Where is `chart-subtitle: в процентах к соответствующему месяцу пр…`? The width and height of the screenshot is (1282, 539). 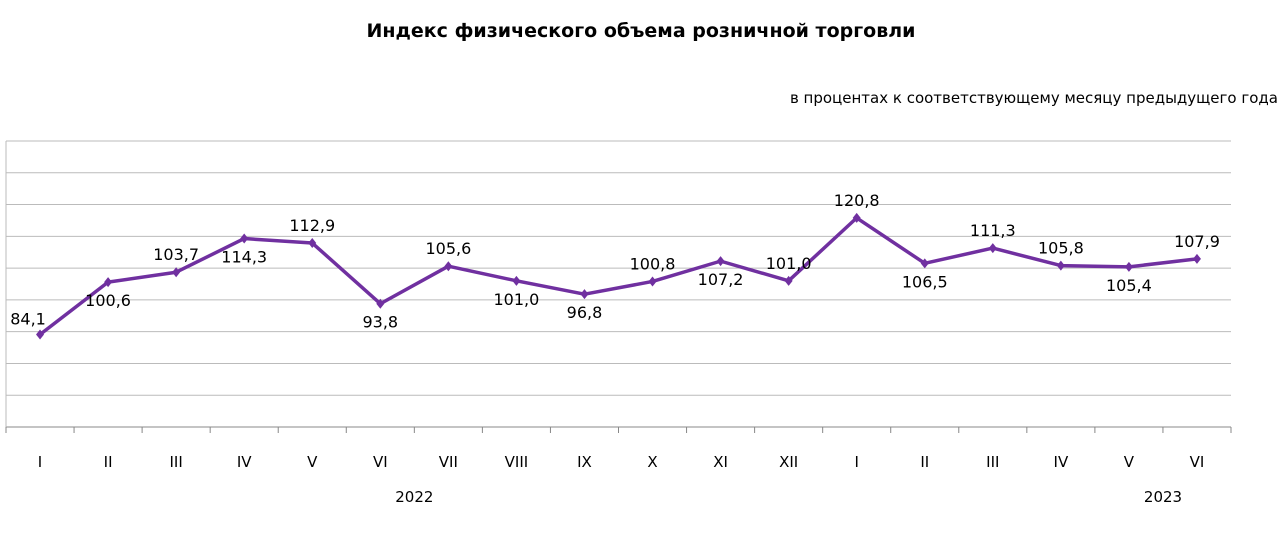
chart-subtitle: в процентах к соответствующему месяцу пр… is located at coordinates (1033, 98).